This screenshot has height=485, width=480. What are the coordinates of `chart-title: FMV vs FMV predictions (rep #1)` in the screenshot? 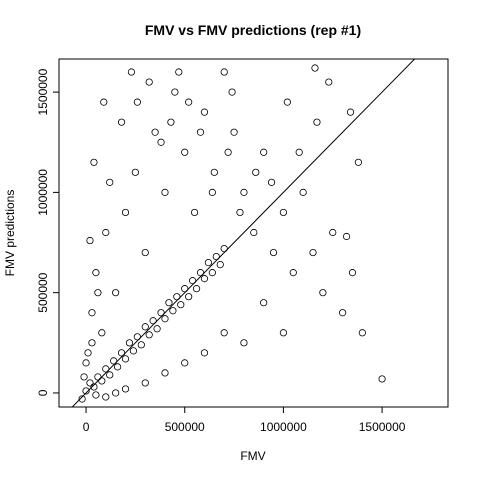 It's located at (253, 30).